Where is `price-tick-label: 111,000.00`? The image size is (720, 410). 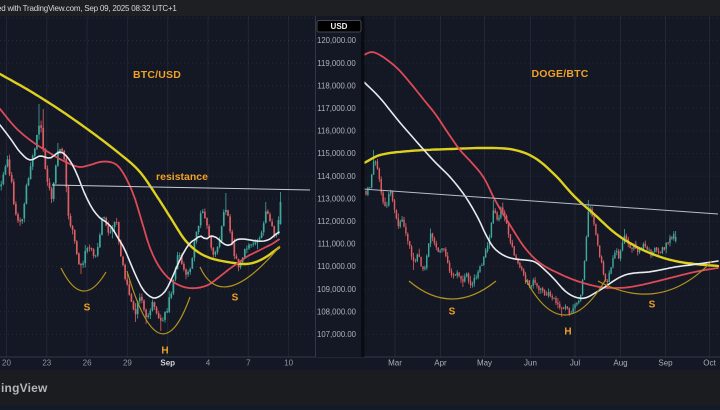 price-tick-label: 111,000.00 is located at coordinates (337, 244).